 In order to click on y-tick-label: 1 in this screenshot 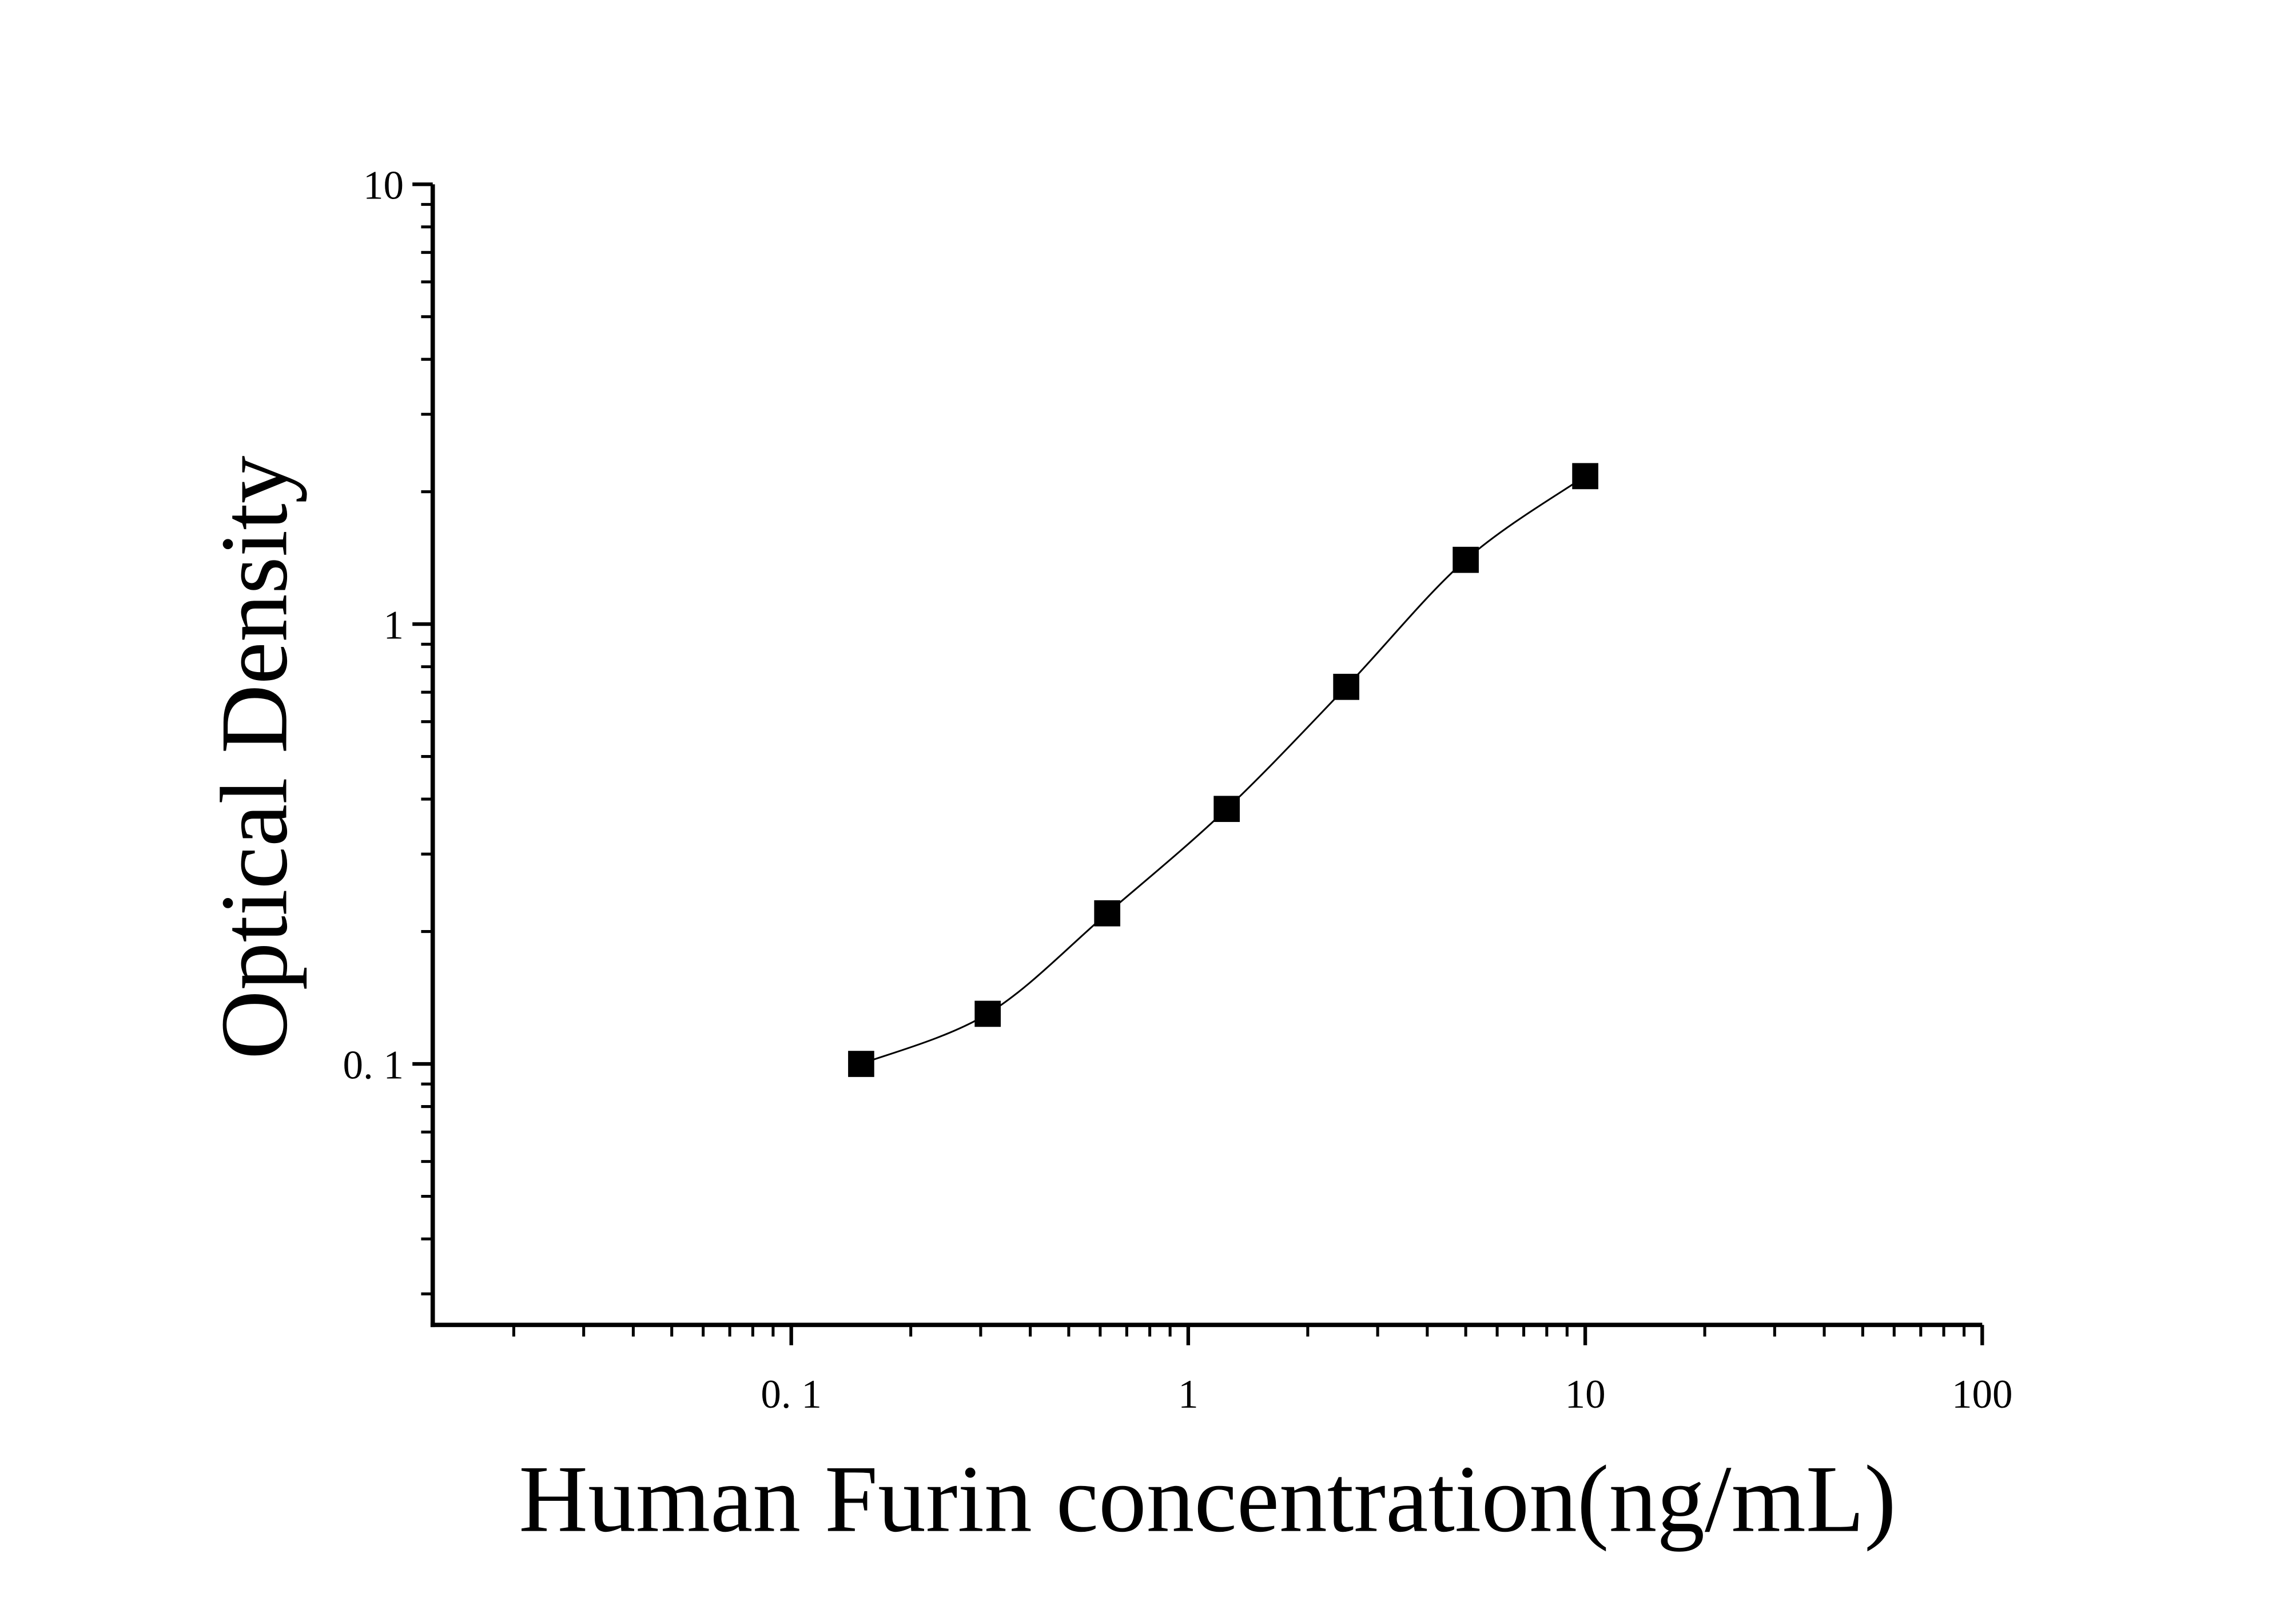, I will do `click(393, 625)`.